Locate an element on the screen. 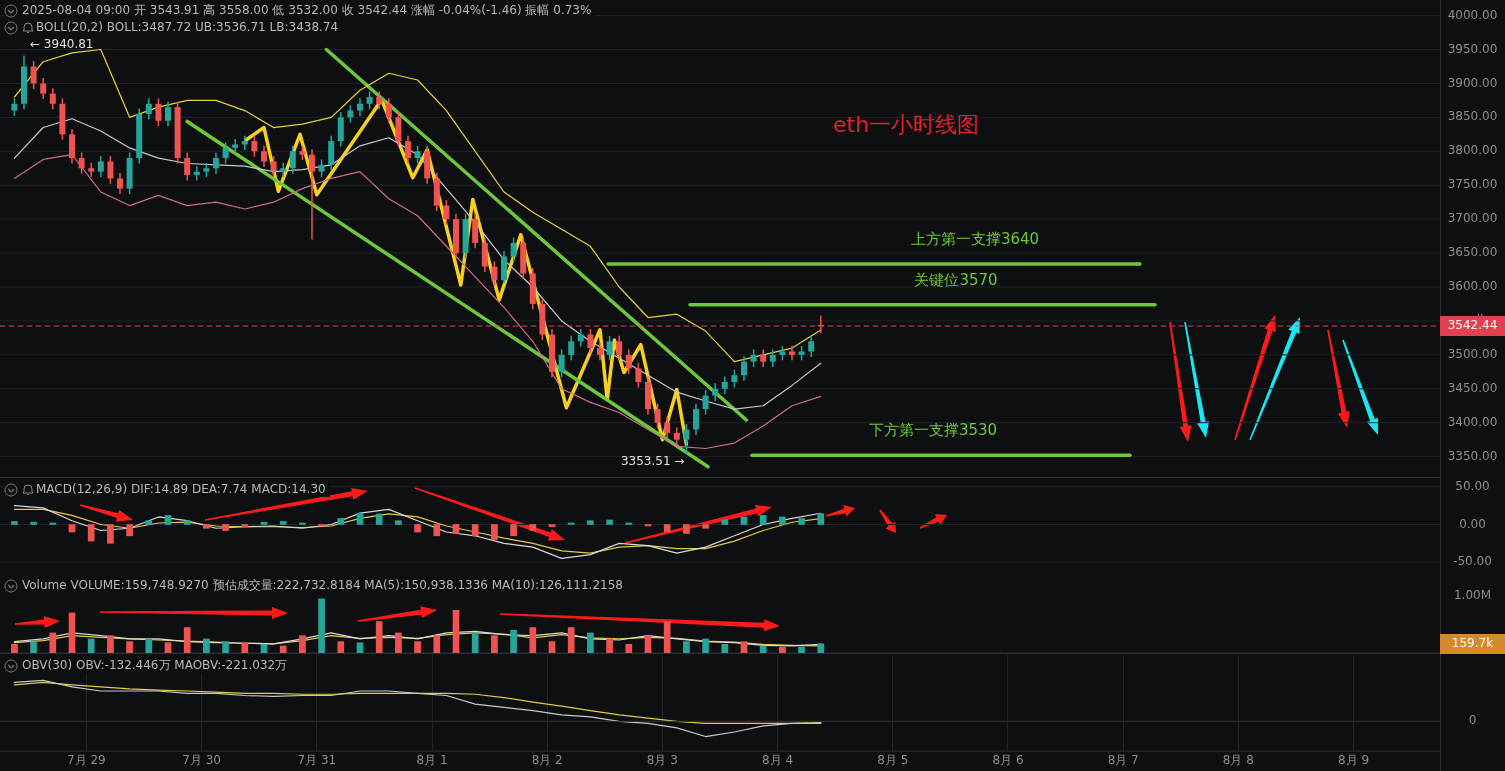 The height and width of the screenshot is (771, 1505). ref-line-label: 0 is located at coordinates (1472, 720).